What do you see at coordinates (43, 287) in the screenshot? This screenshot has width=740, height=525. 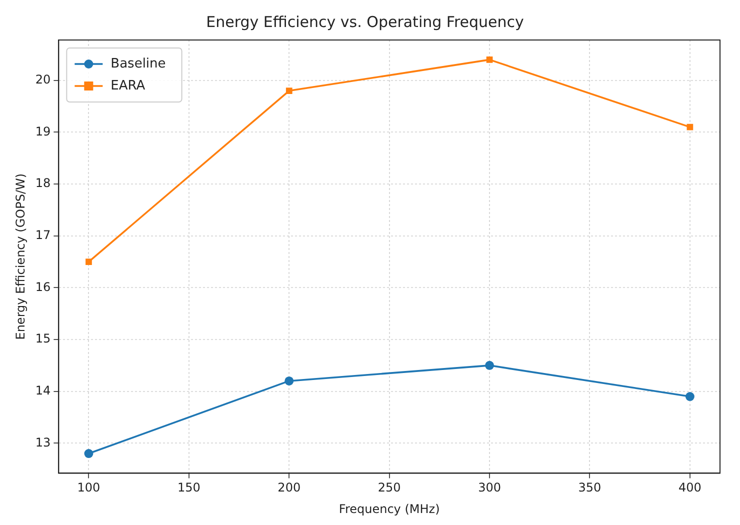 I see `y-tick-label: 16` at bounding box center [43, 287].